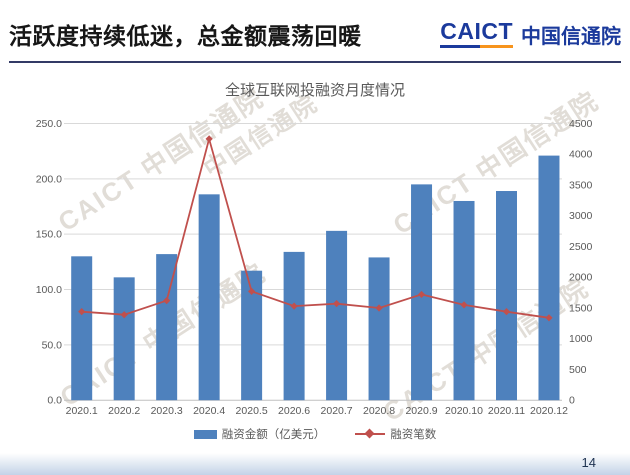 The height and width of the screenshot is (475, 630). I want to click on svg-text: 2020.5, so click(252, 411).